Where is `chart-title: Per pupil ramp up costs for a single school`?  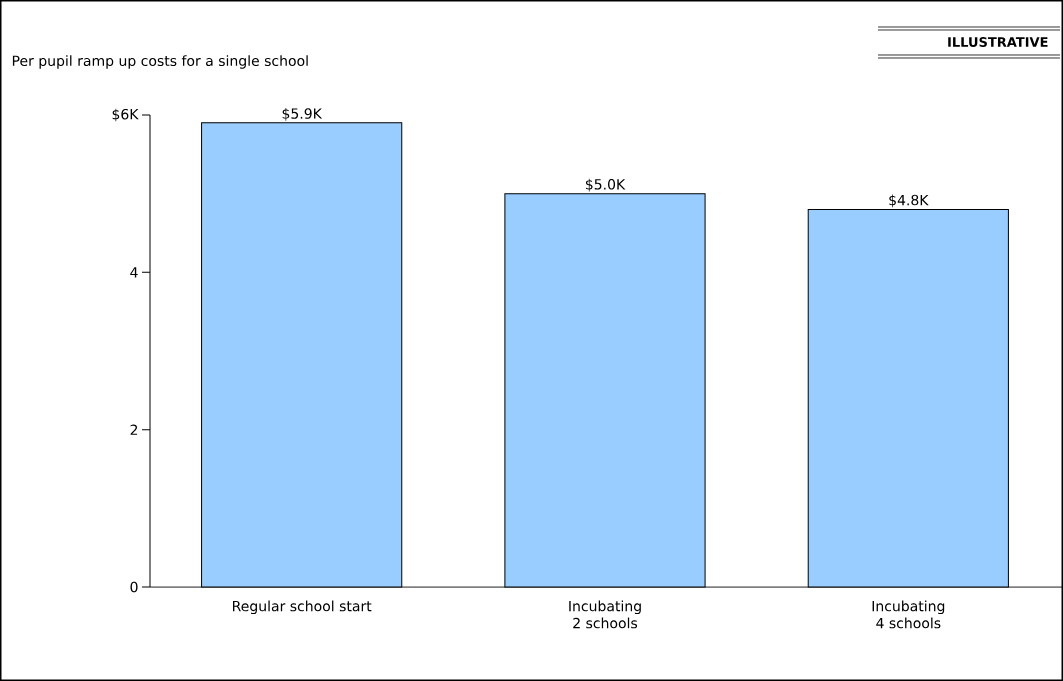
chart-title: Per pupil ramp up costs for a single school is located at coordinates (160, 62).